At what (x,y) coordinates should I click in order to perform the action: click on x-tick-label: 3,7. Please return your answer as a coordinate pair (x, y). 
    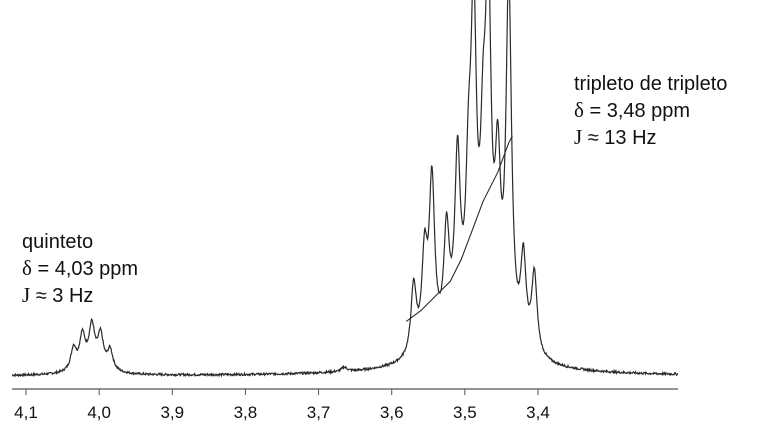
    Looking at the image, I should click on (319, 412).